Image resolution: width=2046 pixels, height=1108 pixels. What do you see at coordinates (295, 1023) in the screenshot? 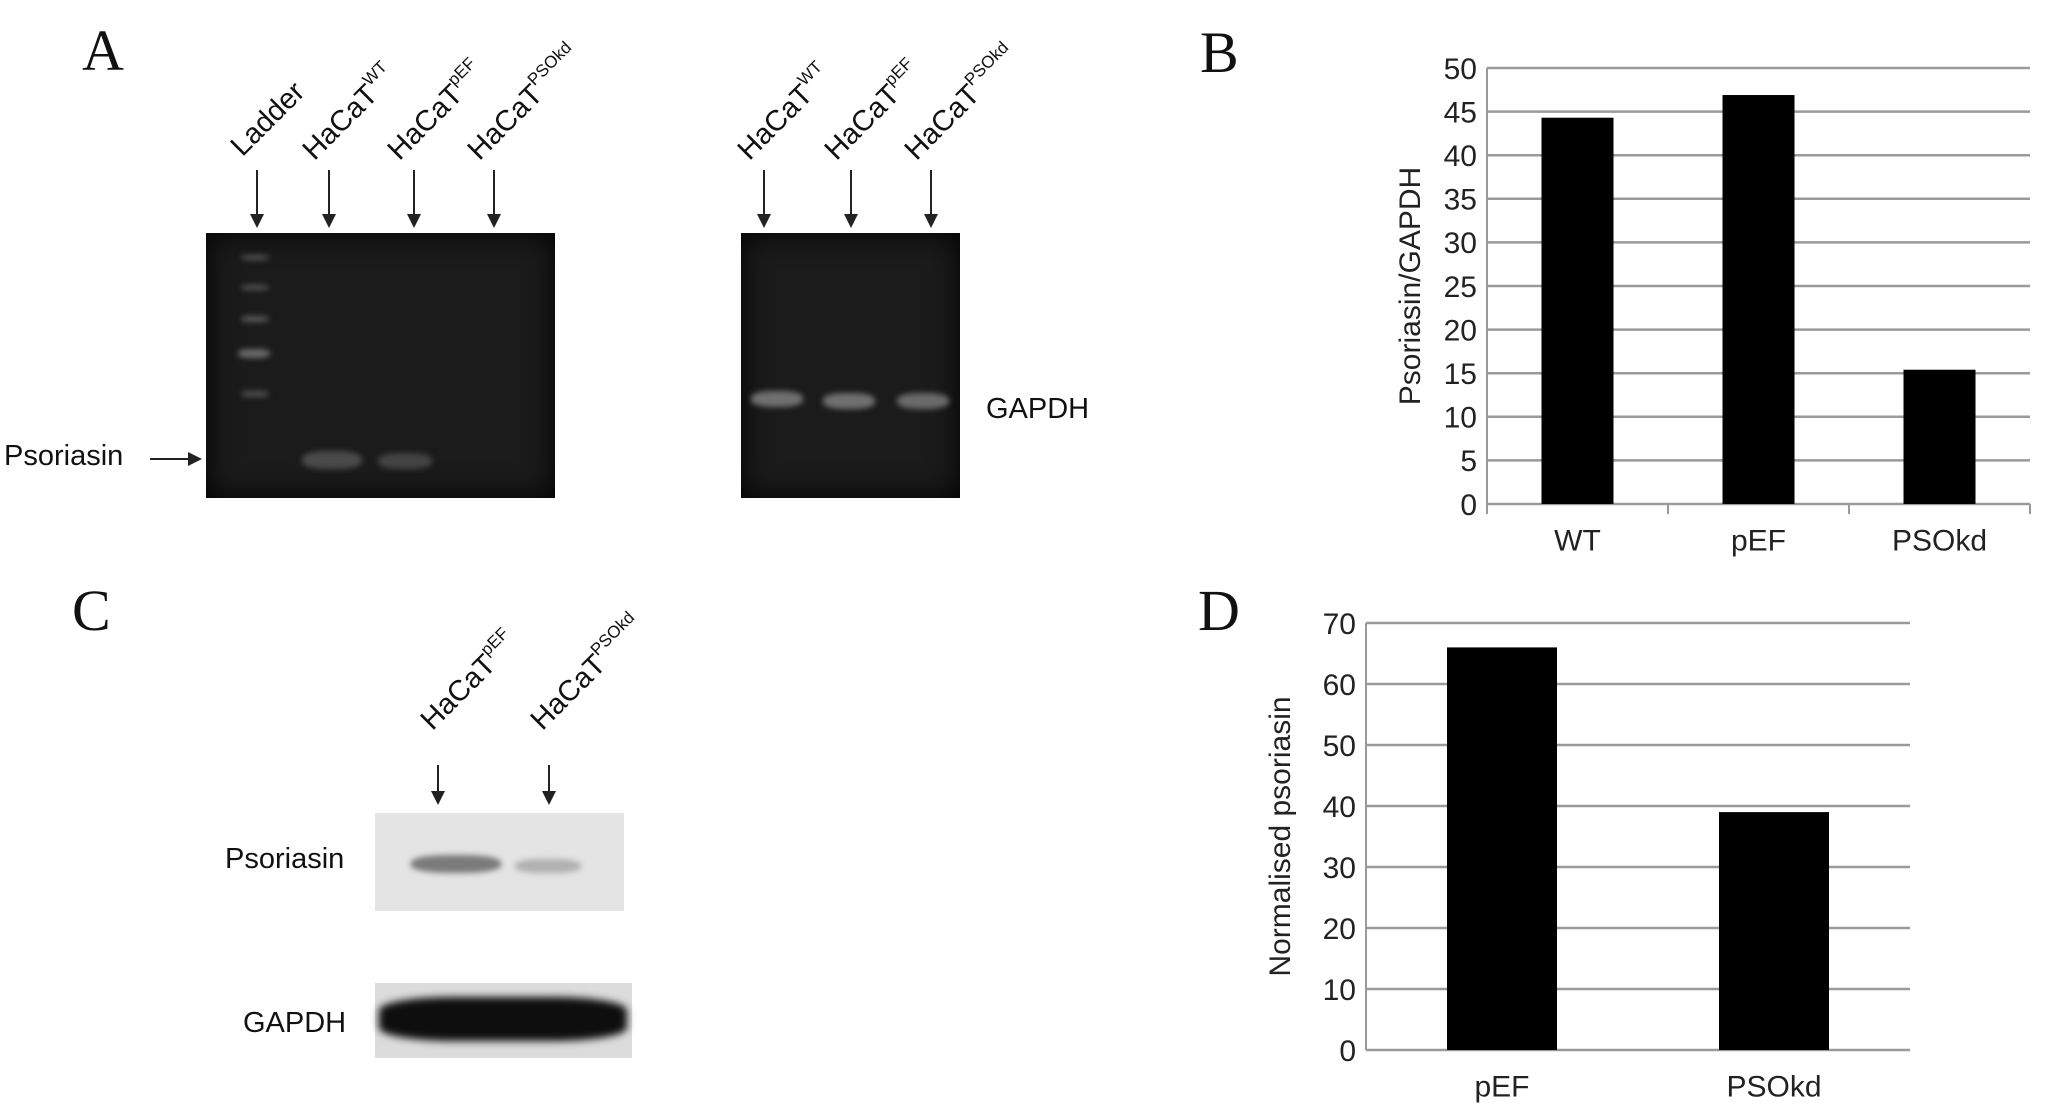
I see `gapdh-row-label: GAPDH` at bounding box center [295, 1023].